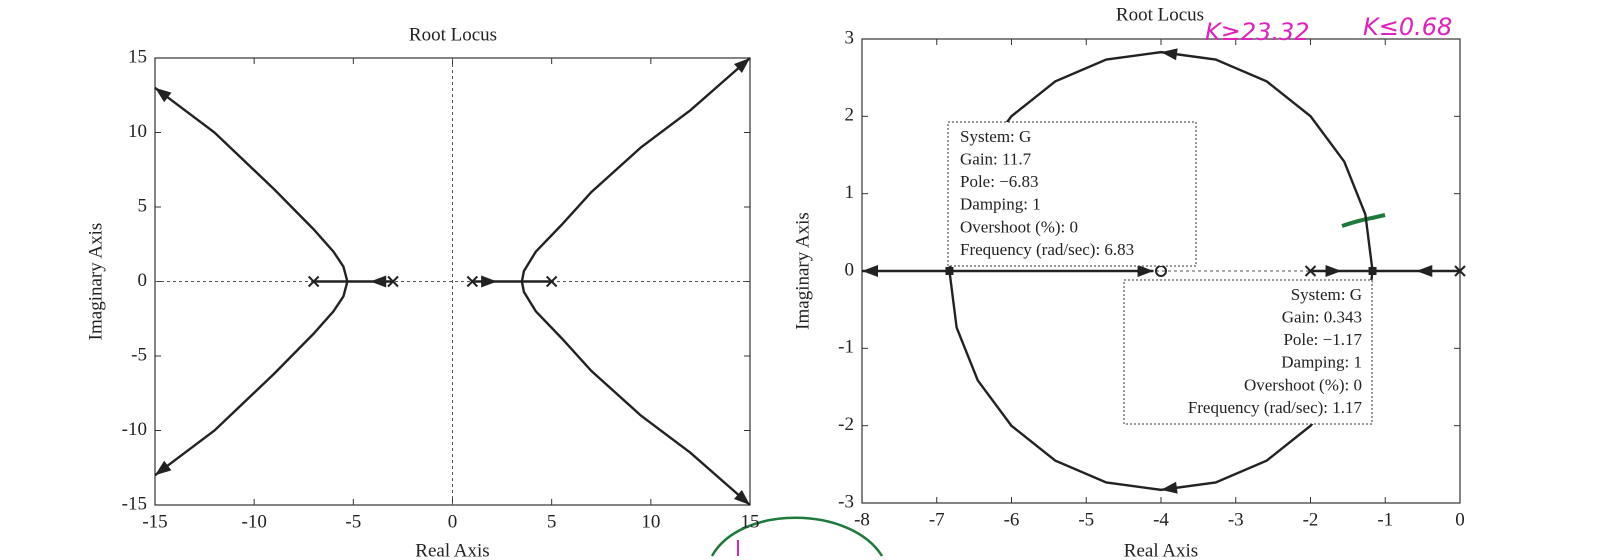 The image size is (1600, 560). I want to click on x-tick-label: 10, so click(650, 521).